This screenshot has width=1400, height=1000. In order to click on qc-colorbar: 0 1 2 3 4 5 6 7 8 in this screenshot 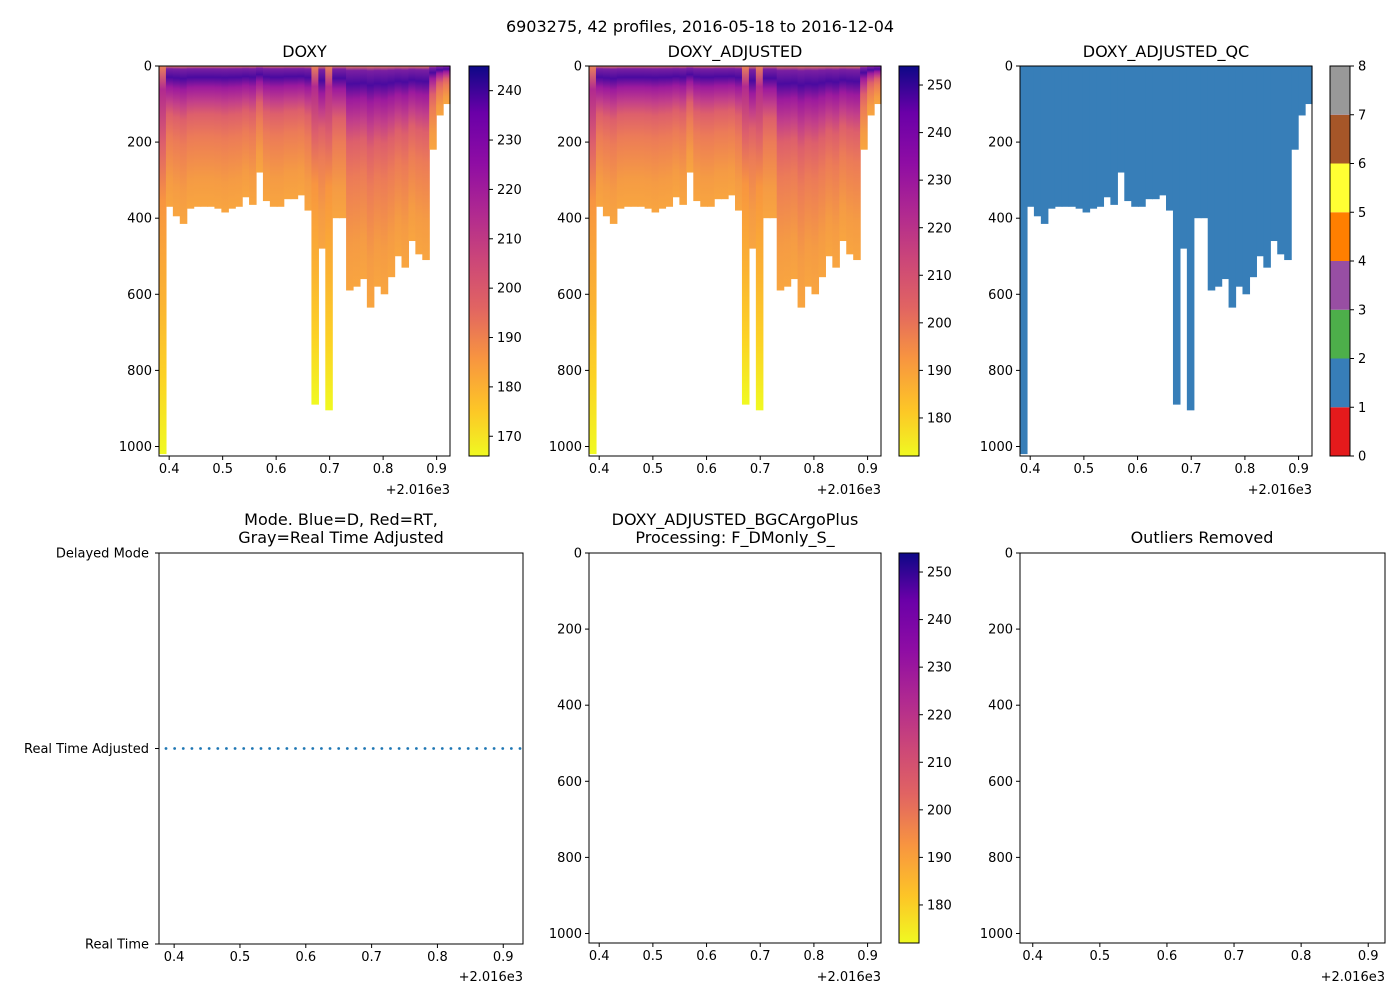, I will do `click(1347, 262)`.